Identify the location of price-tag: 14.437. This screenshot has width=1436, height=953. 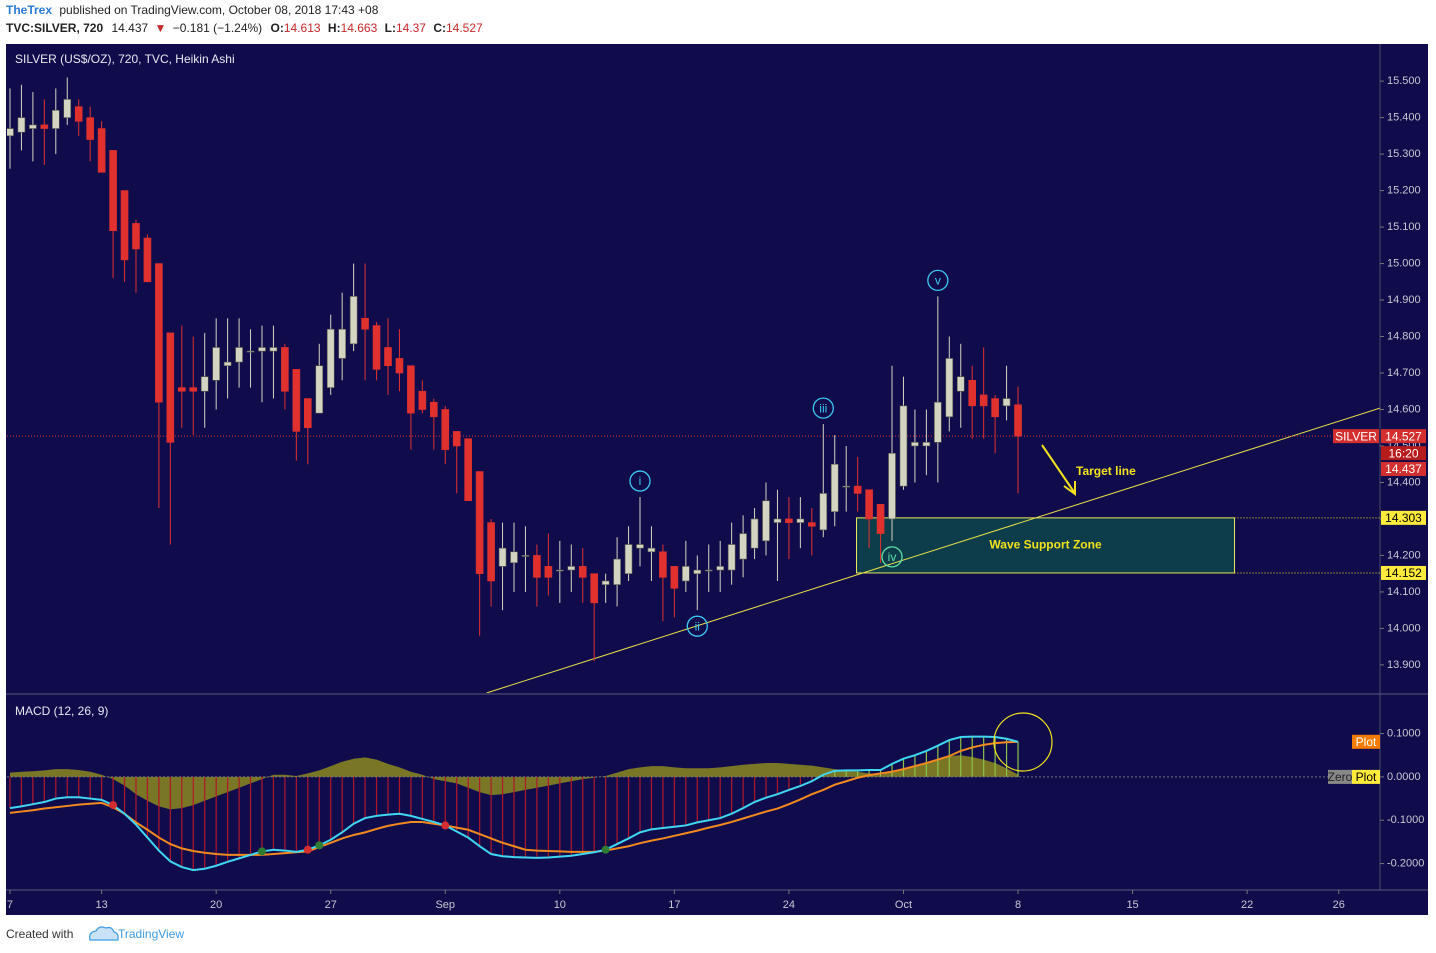
(1403, 469).